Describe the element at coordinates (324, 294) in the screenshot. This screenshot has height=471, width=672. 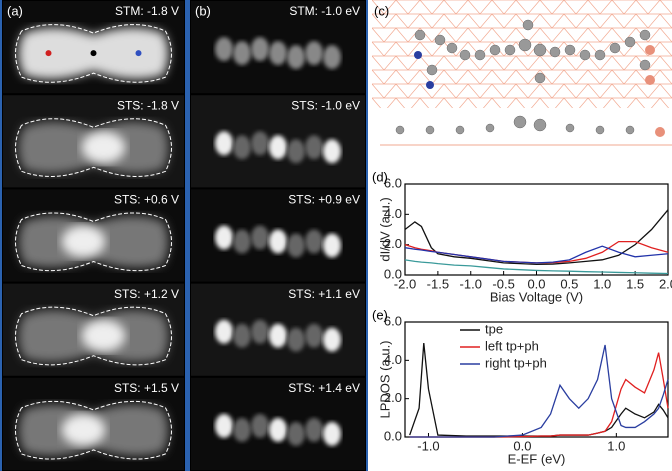
I see `image-label: STS: +1.1 eV` at that location.